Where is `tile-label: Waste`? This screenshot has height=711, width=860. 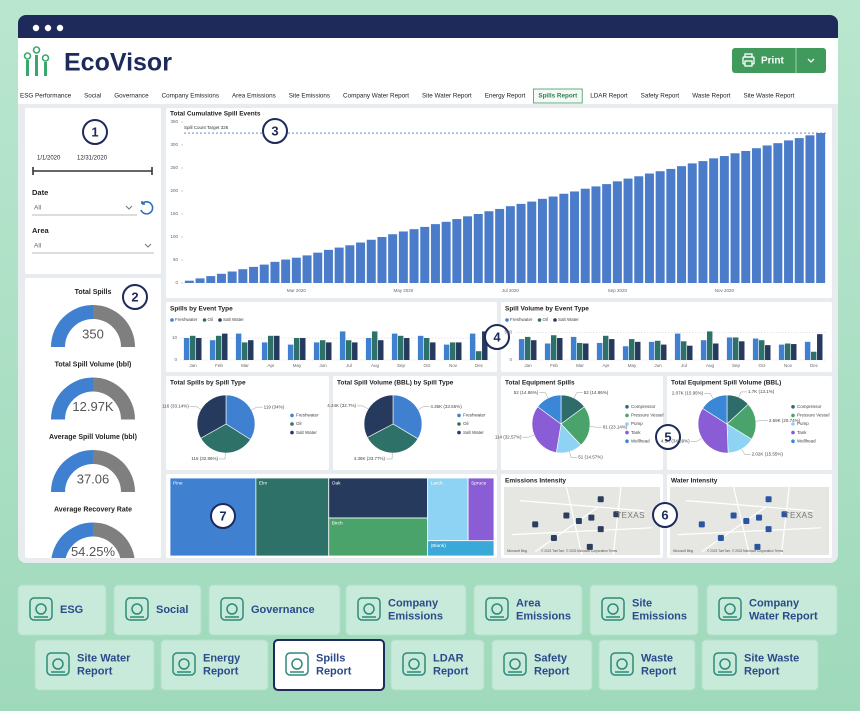 tile-label: Waste is located at coordinates (657, 658).